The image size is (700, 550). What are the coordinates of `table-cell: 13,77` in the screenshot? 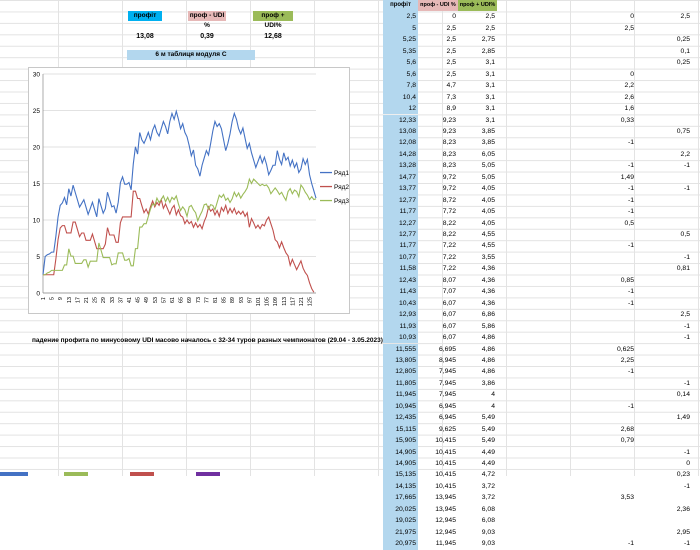 It's located at (400, 189).